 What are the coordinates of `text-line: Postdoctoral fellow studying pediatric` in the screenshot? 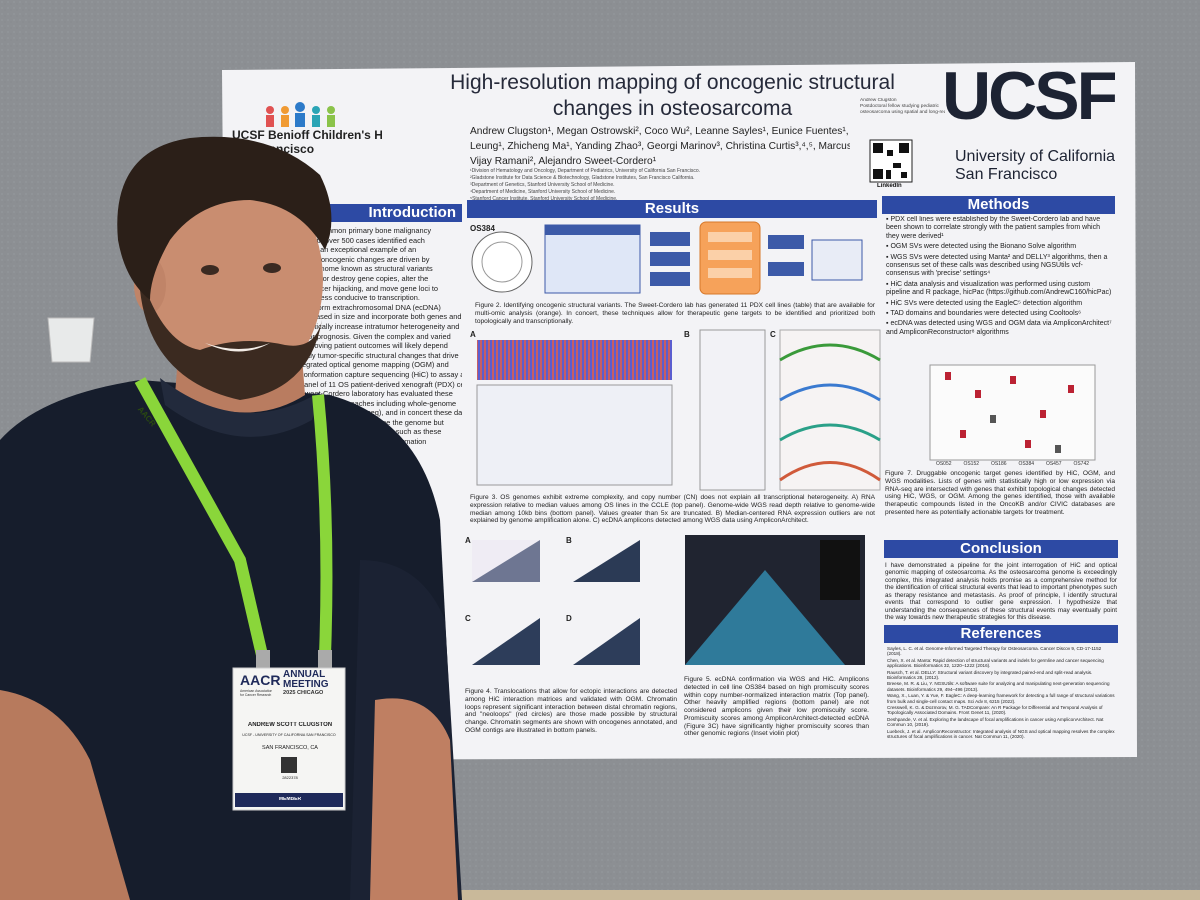 It's located at (899, 106).